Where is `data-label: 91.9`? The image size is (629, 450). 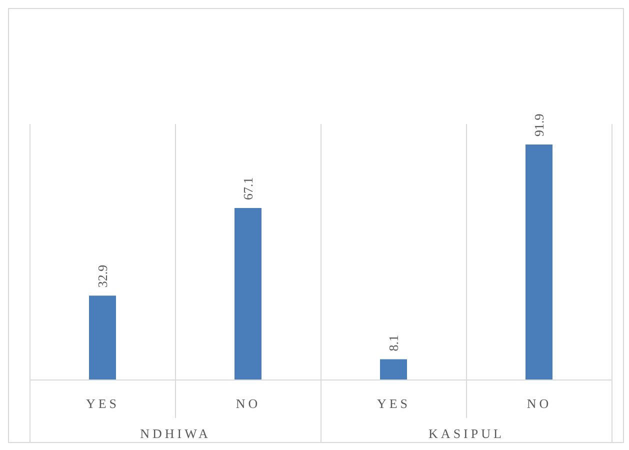
data-label: 91.9 is located at coordinates (539, 125).